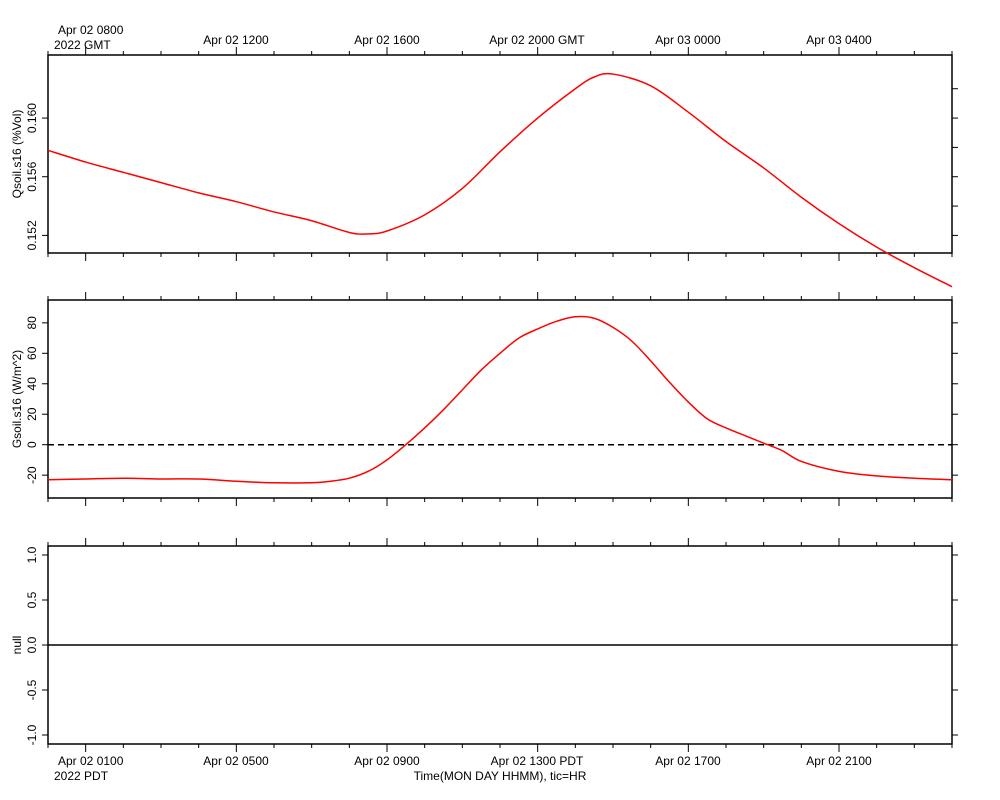 The image size is (1000, 800). Describe the element at coordinates (17, 154) in the screenshot. I see `y-axis-label: Qsoil.s16 (%Vol)` at that location.